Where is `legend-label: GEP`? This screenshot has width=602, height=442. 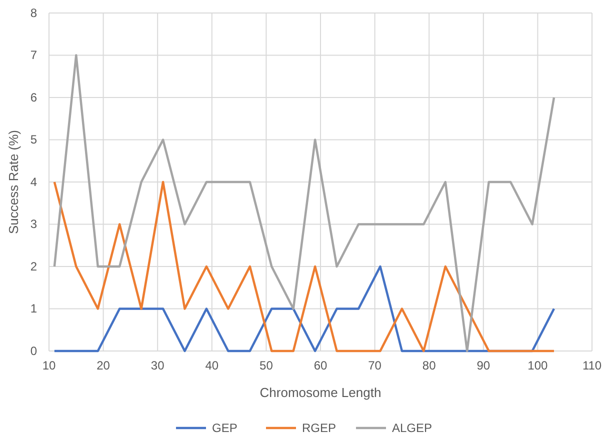
legend-label: GEP is located at coordinates (225, 428).